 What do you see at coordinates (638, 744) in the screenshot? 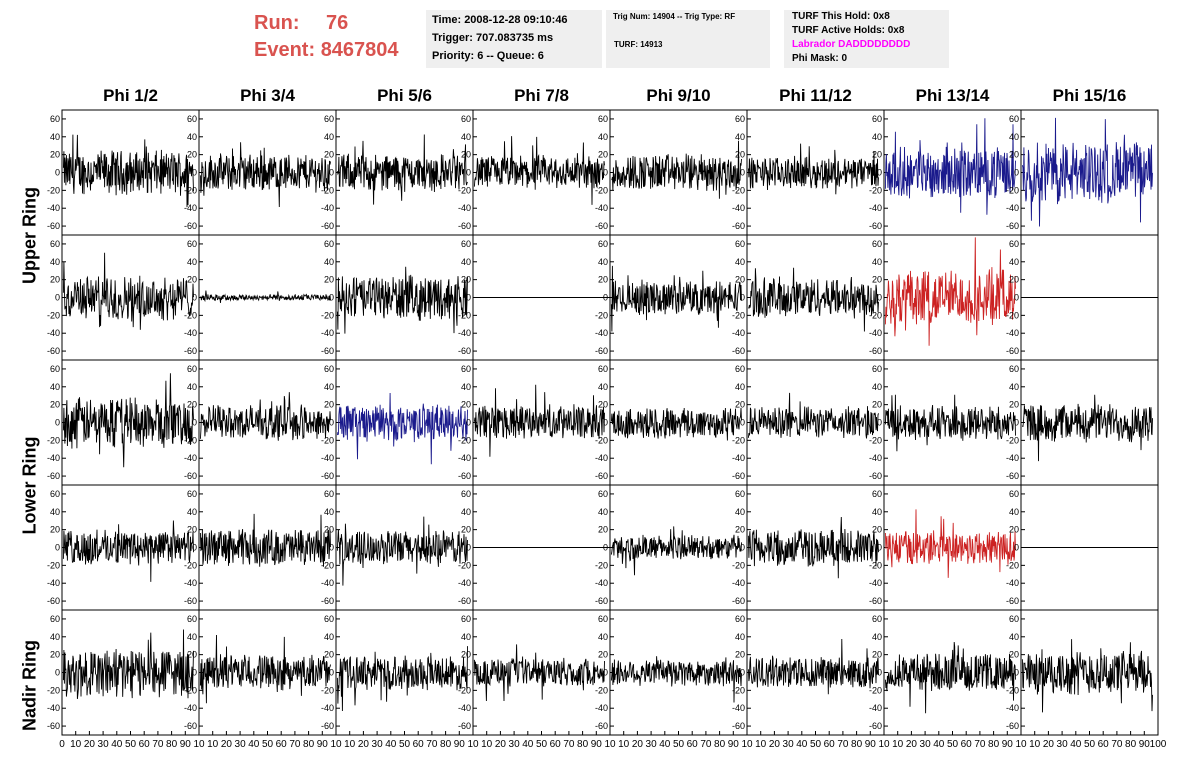
I see `x-tick-label: 20` at bounding box center [638, 744].